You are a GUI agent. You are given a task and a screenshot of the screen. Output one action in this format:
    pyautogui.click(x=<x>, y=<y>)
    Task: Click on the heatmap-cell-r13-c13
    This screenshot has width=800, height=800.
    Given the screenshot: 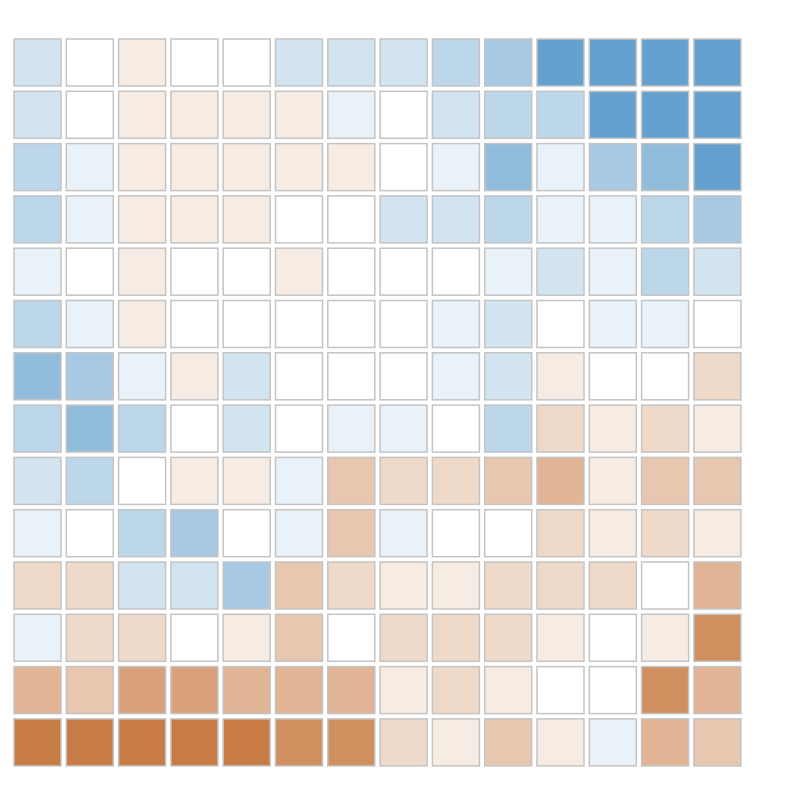 What is the action you would take?
    pyautogui.click(x=717, y=742)
    